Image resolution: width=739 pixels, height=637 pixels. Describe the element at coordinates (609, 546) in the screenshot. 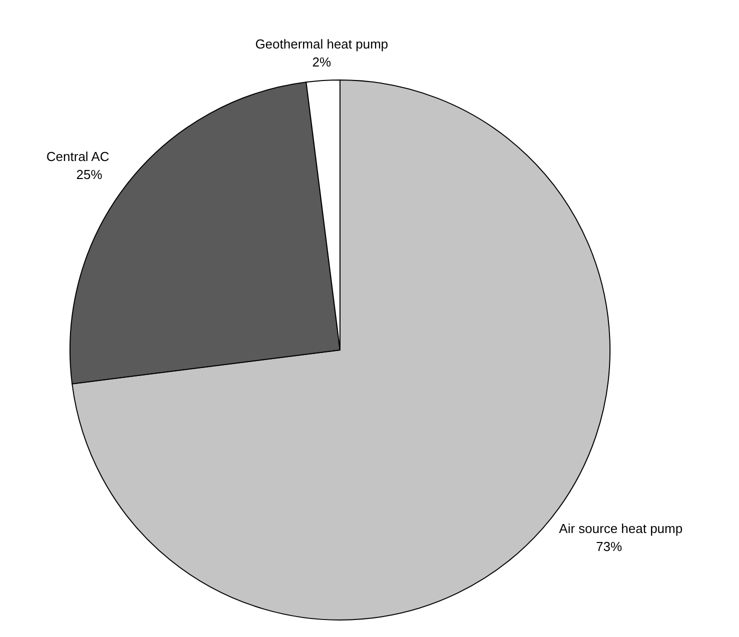

I see `data-label: 73%` at that location.